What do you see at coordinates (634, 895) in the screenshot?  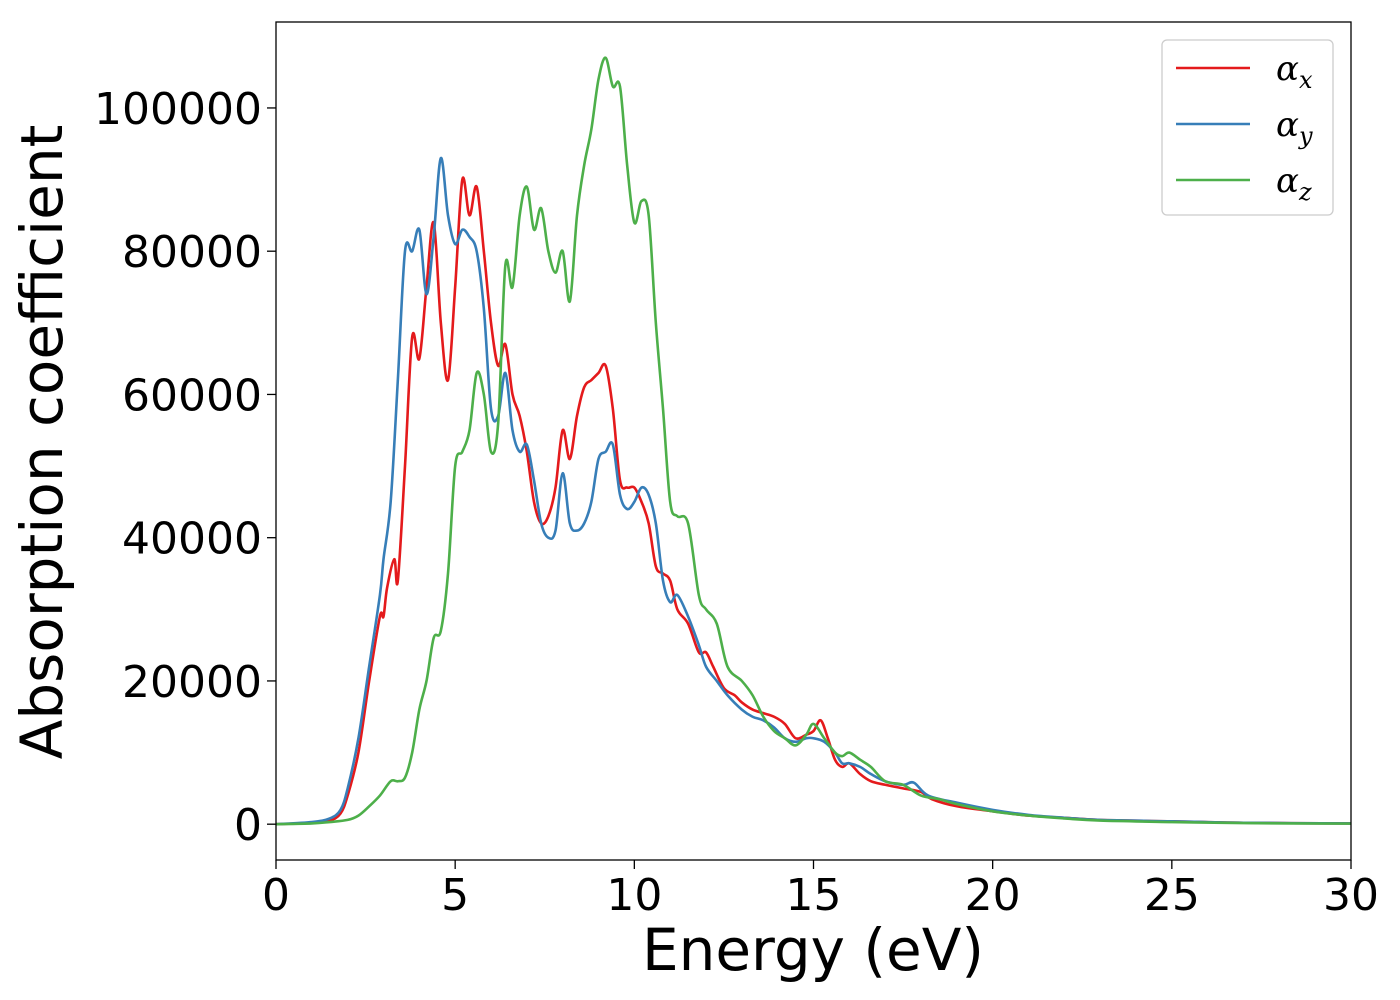 I see `x-tick-label: 10` at bounding box center [634, 895].